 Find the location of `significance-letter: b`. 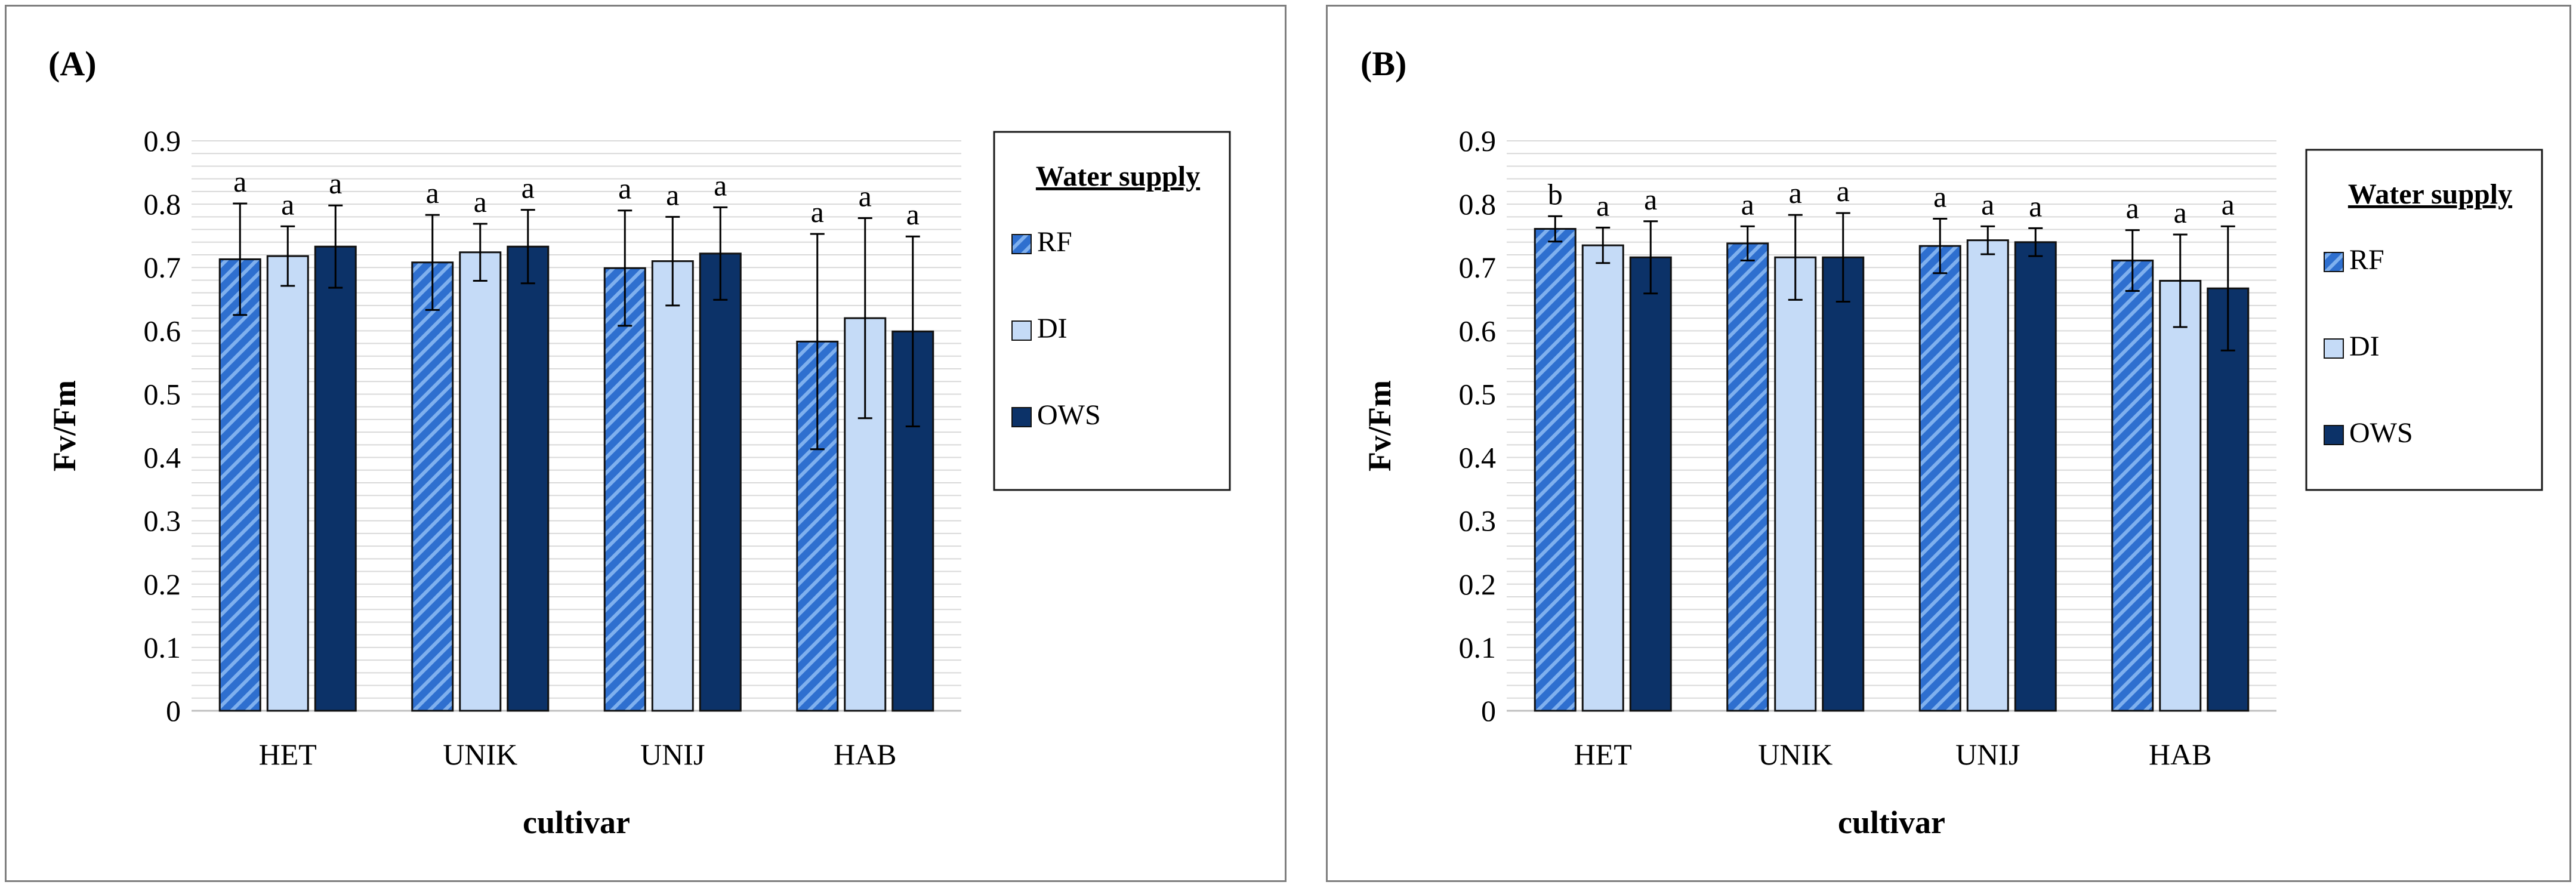

significance-letter: b is located at coordinates (1555, 194).